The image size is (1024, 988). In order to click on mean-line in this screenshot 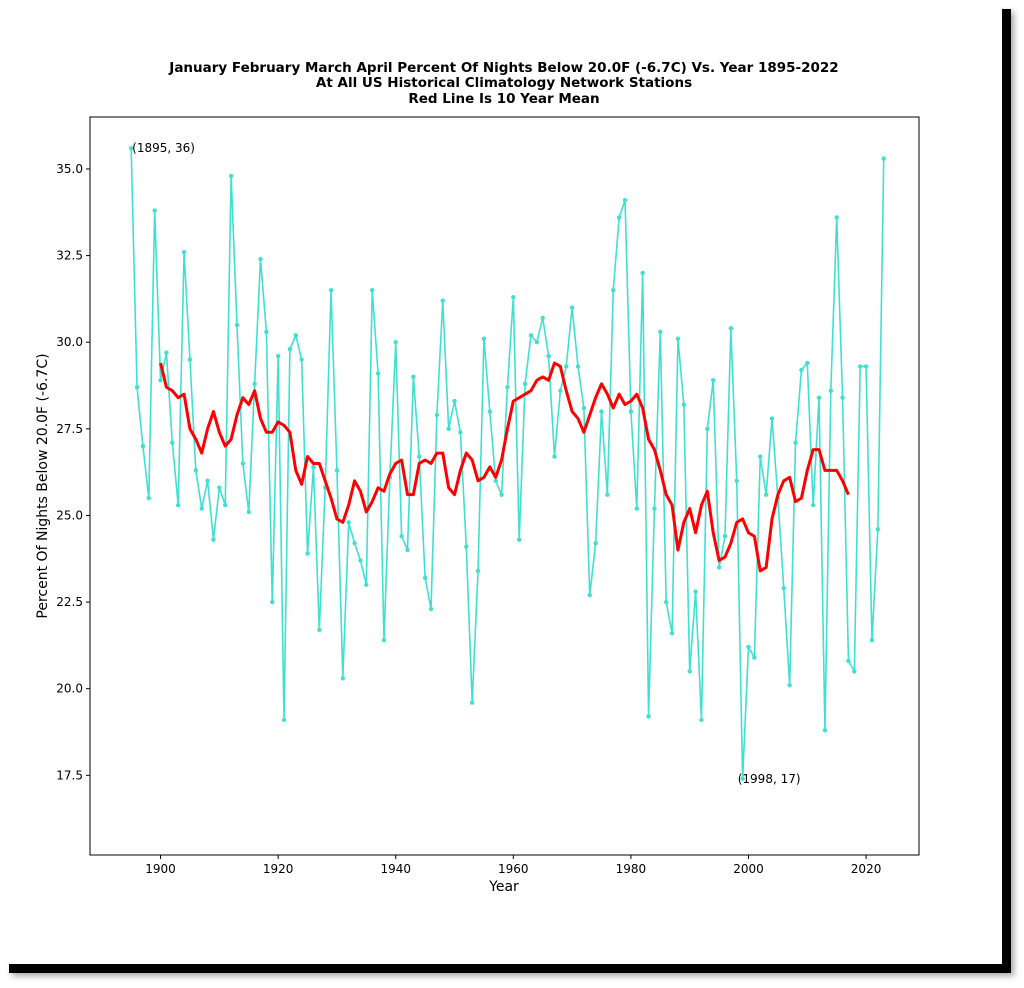, I will do `click(504, 467)`.